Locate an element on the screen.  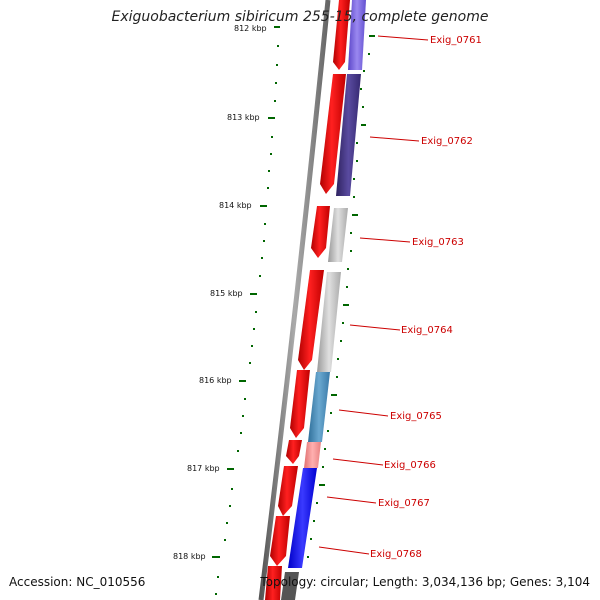
kbp-label: 812 kbp is located at coordinates (250, 28).